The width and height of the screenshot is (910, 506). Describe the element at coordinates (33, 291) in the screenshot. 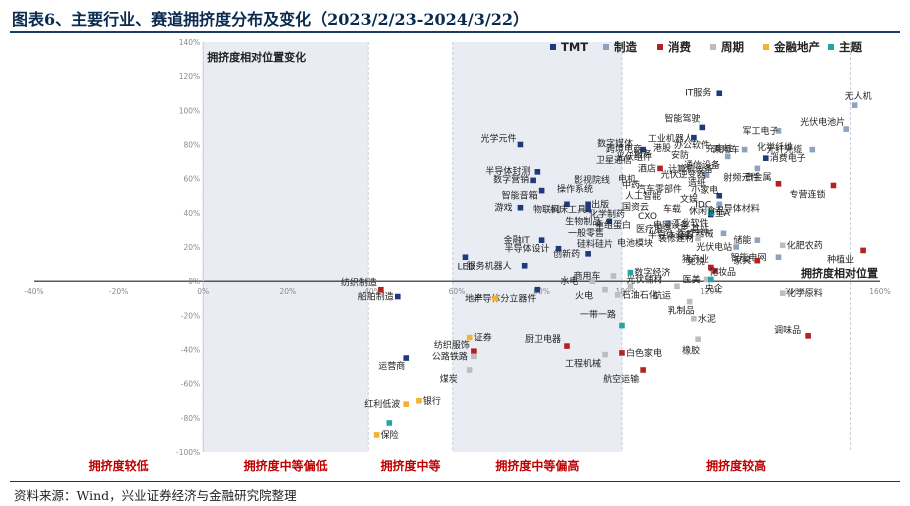

I see `x-tick-label: -40%` at that location.